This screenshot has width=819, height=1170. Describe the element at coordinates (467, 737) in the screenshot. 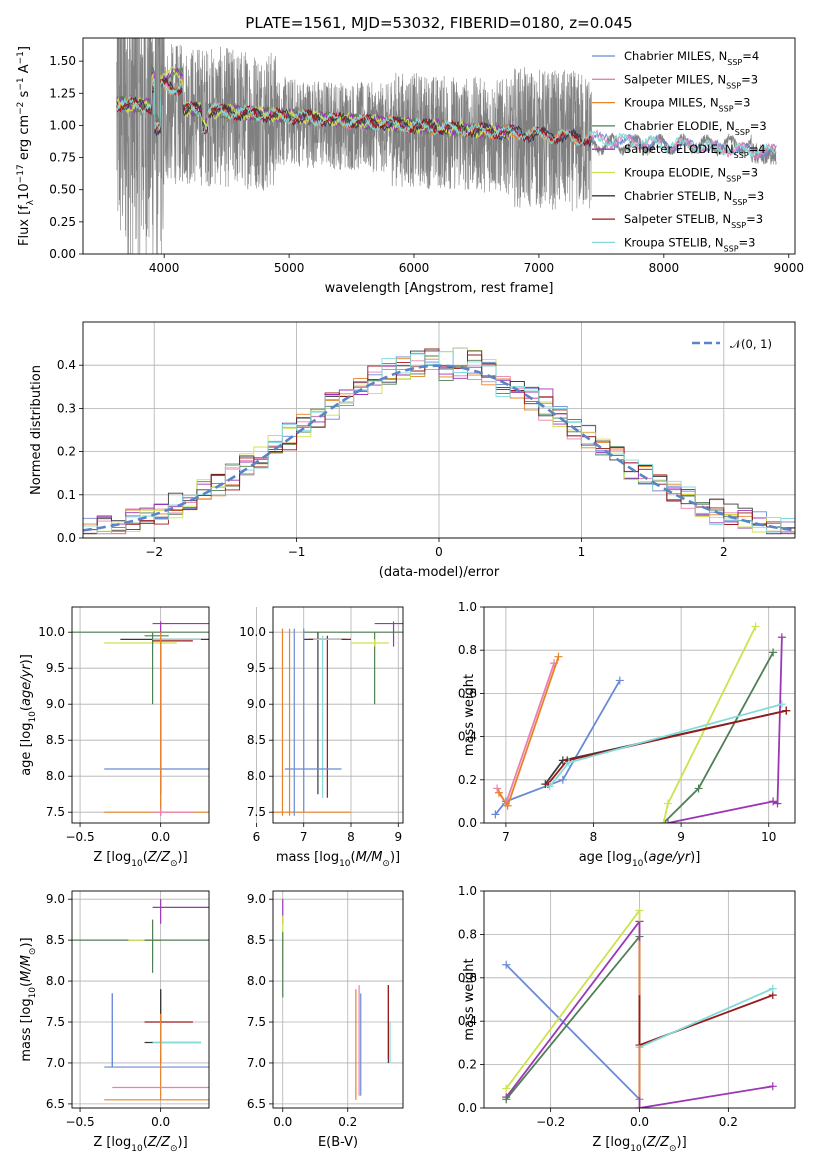

I see `y-tick-label: 0.4` at that location.